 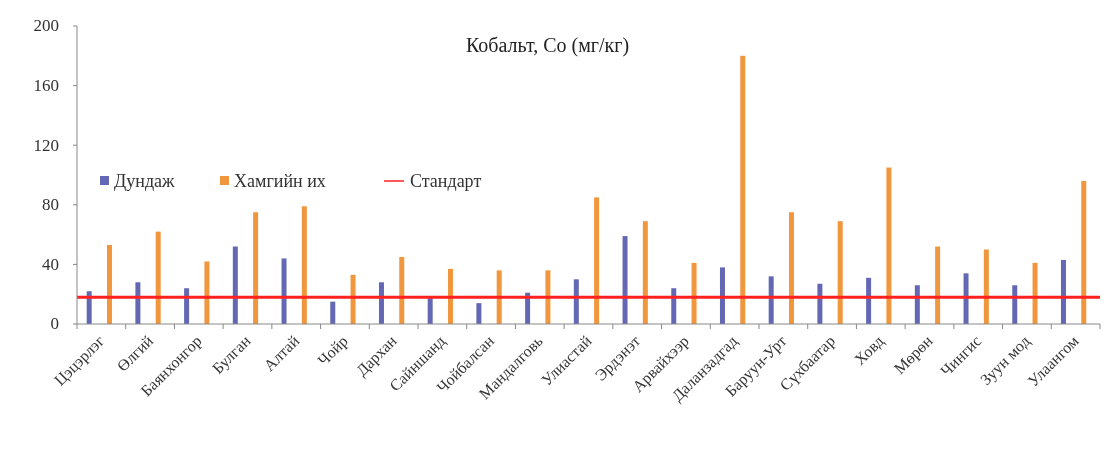 I want to click on y-tick-label: 40, so click(x=50, y=264).